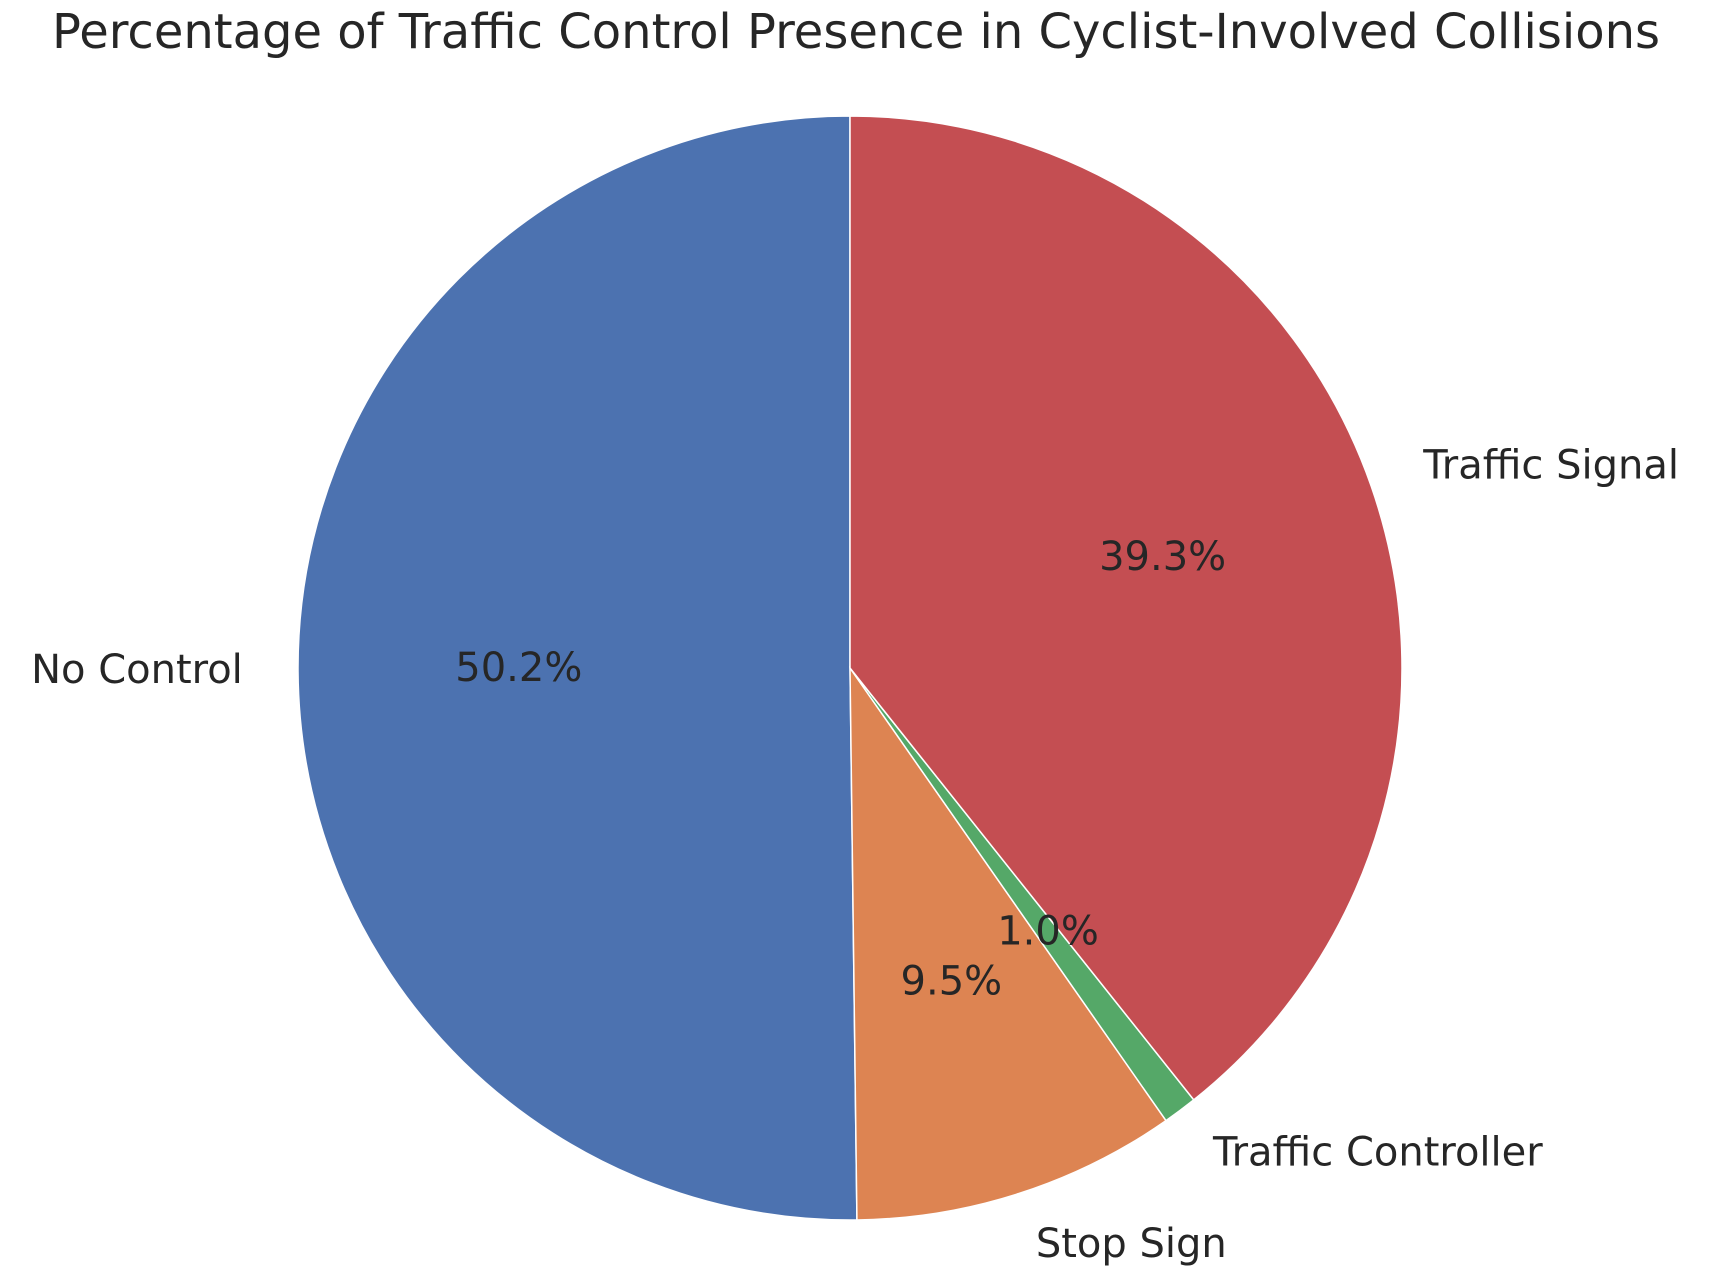 The height and width of the screenshot is (1287, 1713). I want to click on percent-label-stop-sign: 9.5%, so click(952, 981).